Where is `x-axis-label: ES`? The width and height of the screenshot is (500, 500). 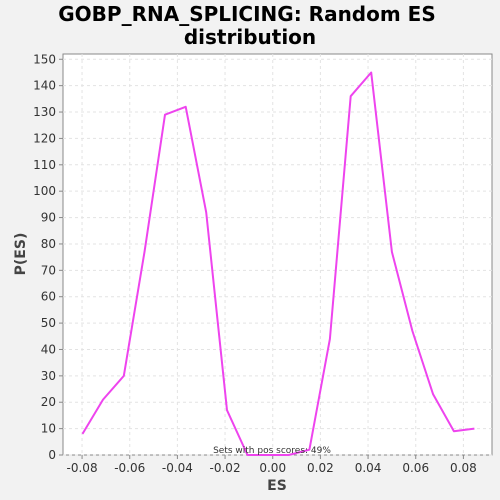 x-axis-label: ES is located at coordinates (277, 486).